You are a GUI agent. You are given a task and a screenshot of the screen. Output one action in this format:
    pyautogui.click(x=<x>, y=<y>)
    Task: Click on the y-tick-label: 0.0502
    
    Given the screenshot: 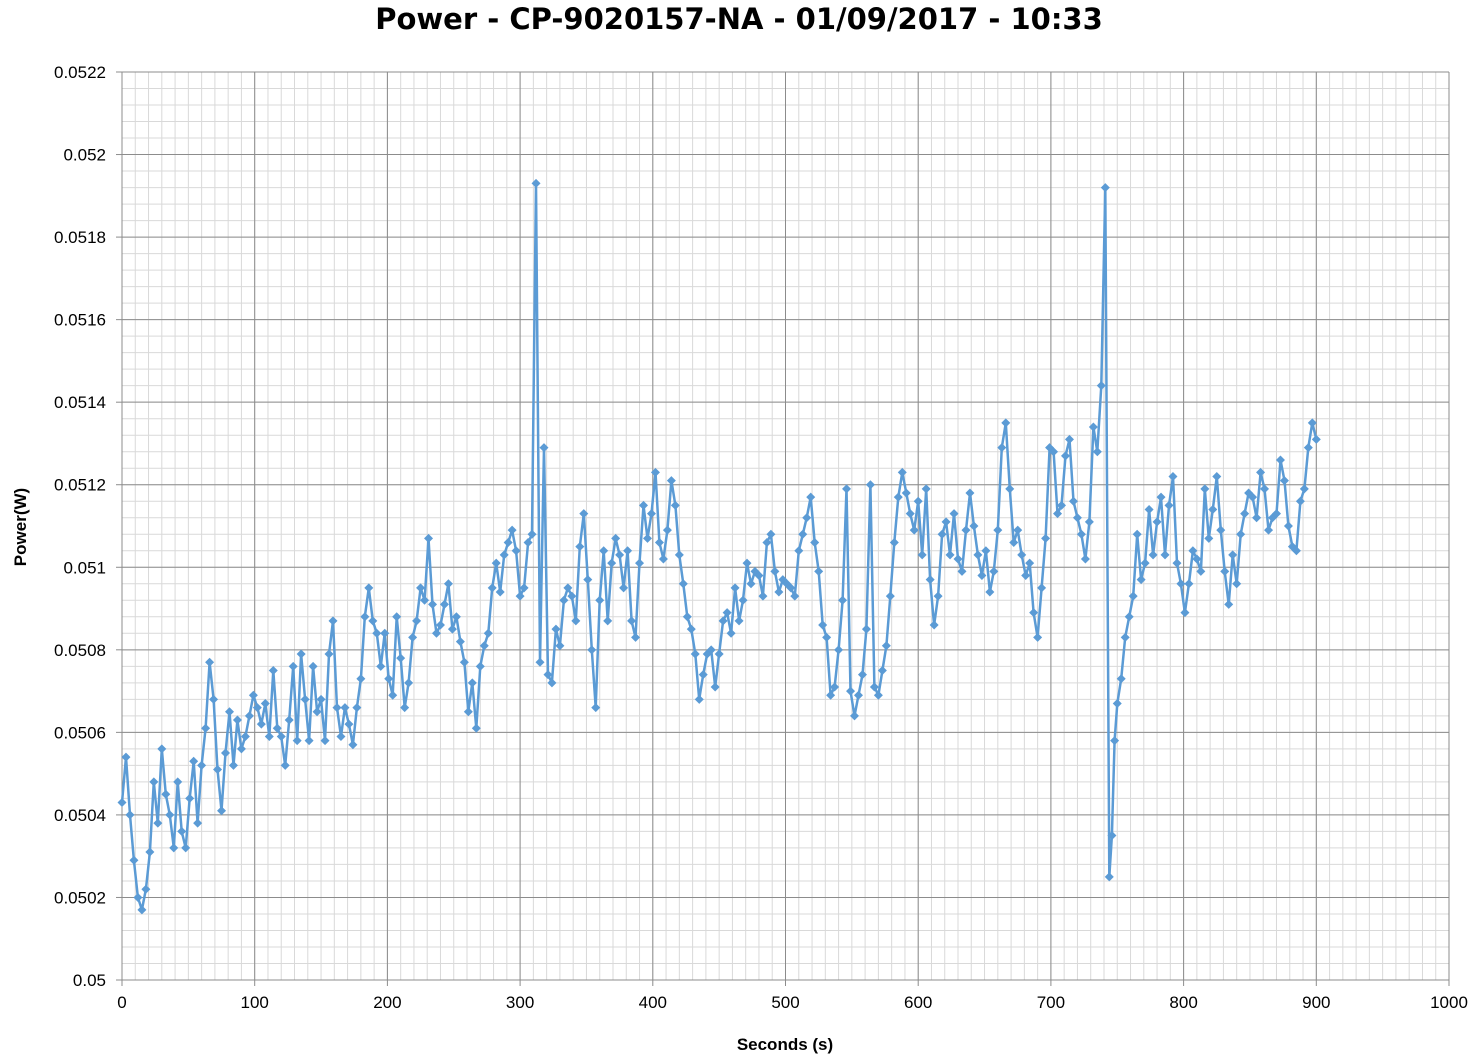 What is the action you would take?
    pyautogui.click(x=80, y=897)
    